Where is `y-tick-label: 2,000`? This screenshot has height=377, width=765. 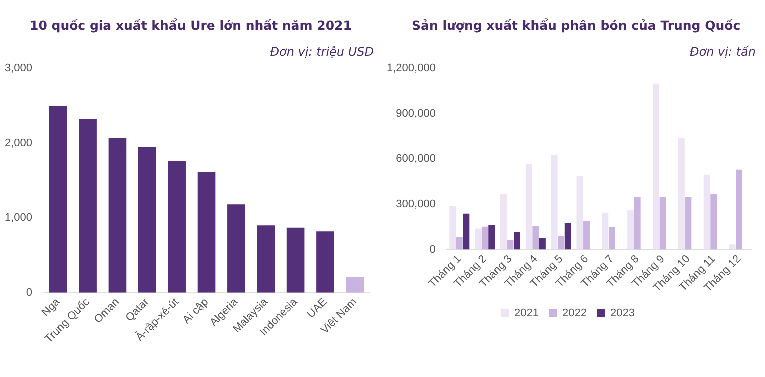
y-tick-label: 2,000 is located at coordinates (18, 143).